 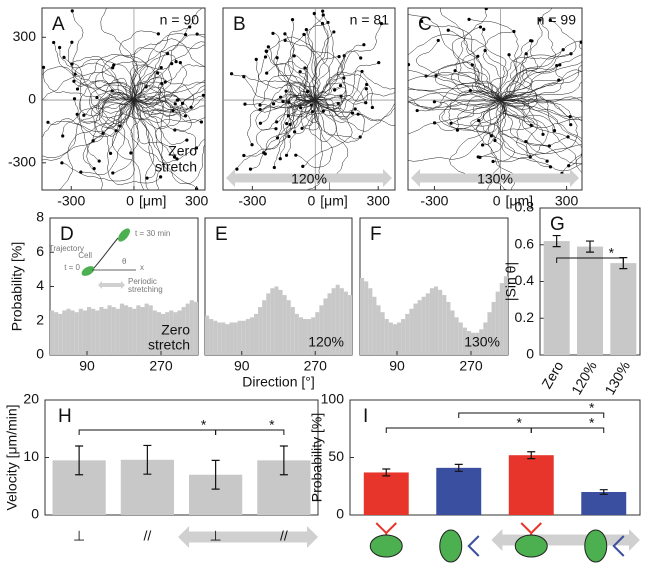 What do you see at coordinates (85, 255) in the screenshot?
I see `inset-label: Cell` at bounding box center [85, 255].